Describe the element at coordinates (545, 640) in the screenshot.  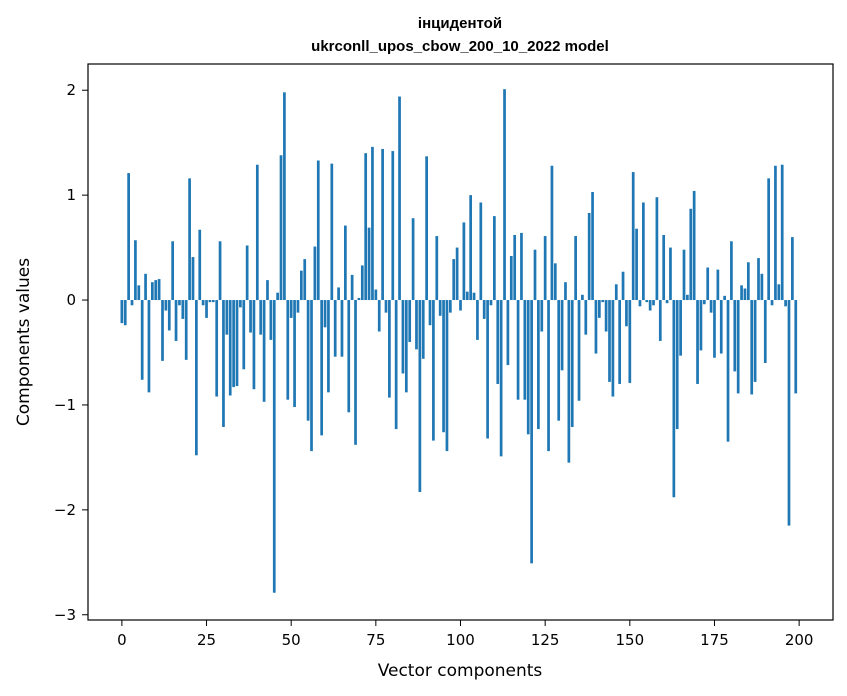
I see `x-tick-label: 125` at that location.